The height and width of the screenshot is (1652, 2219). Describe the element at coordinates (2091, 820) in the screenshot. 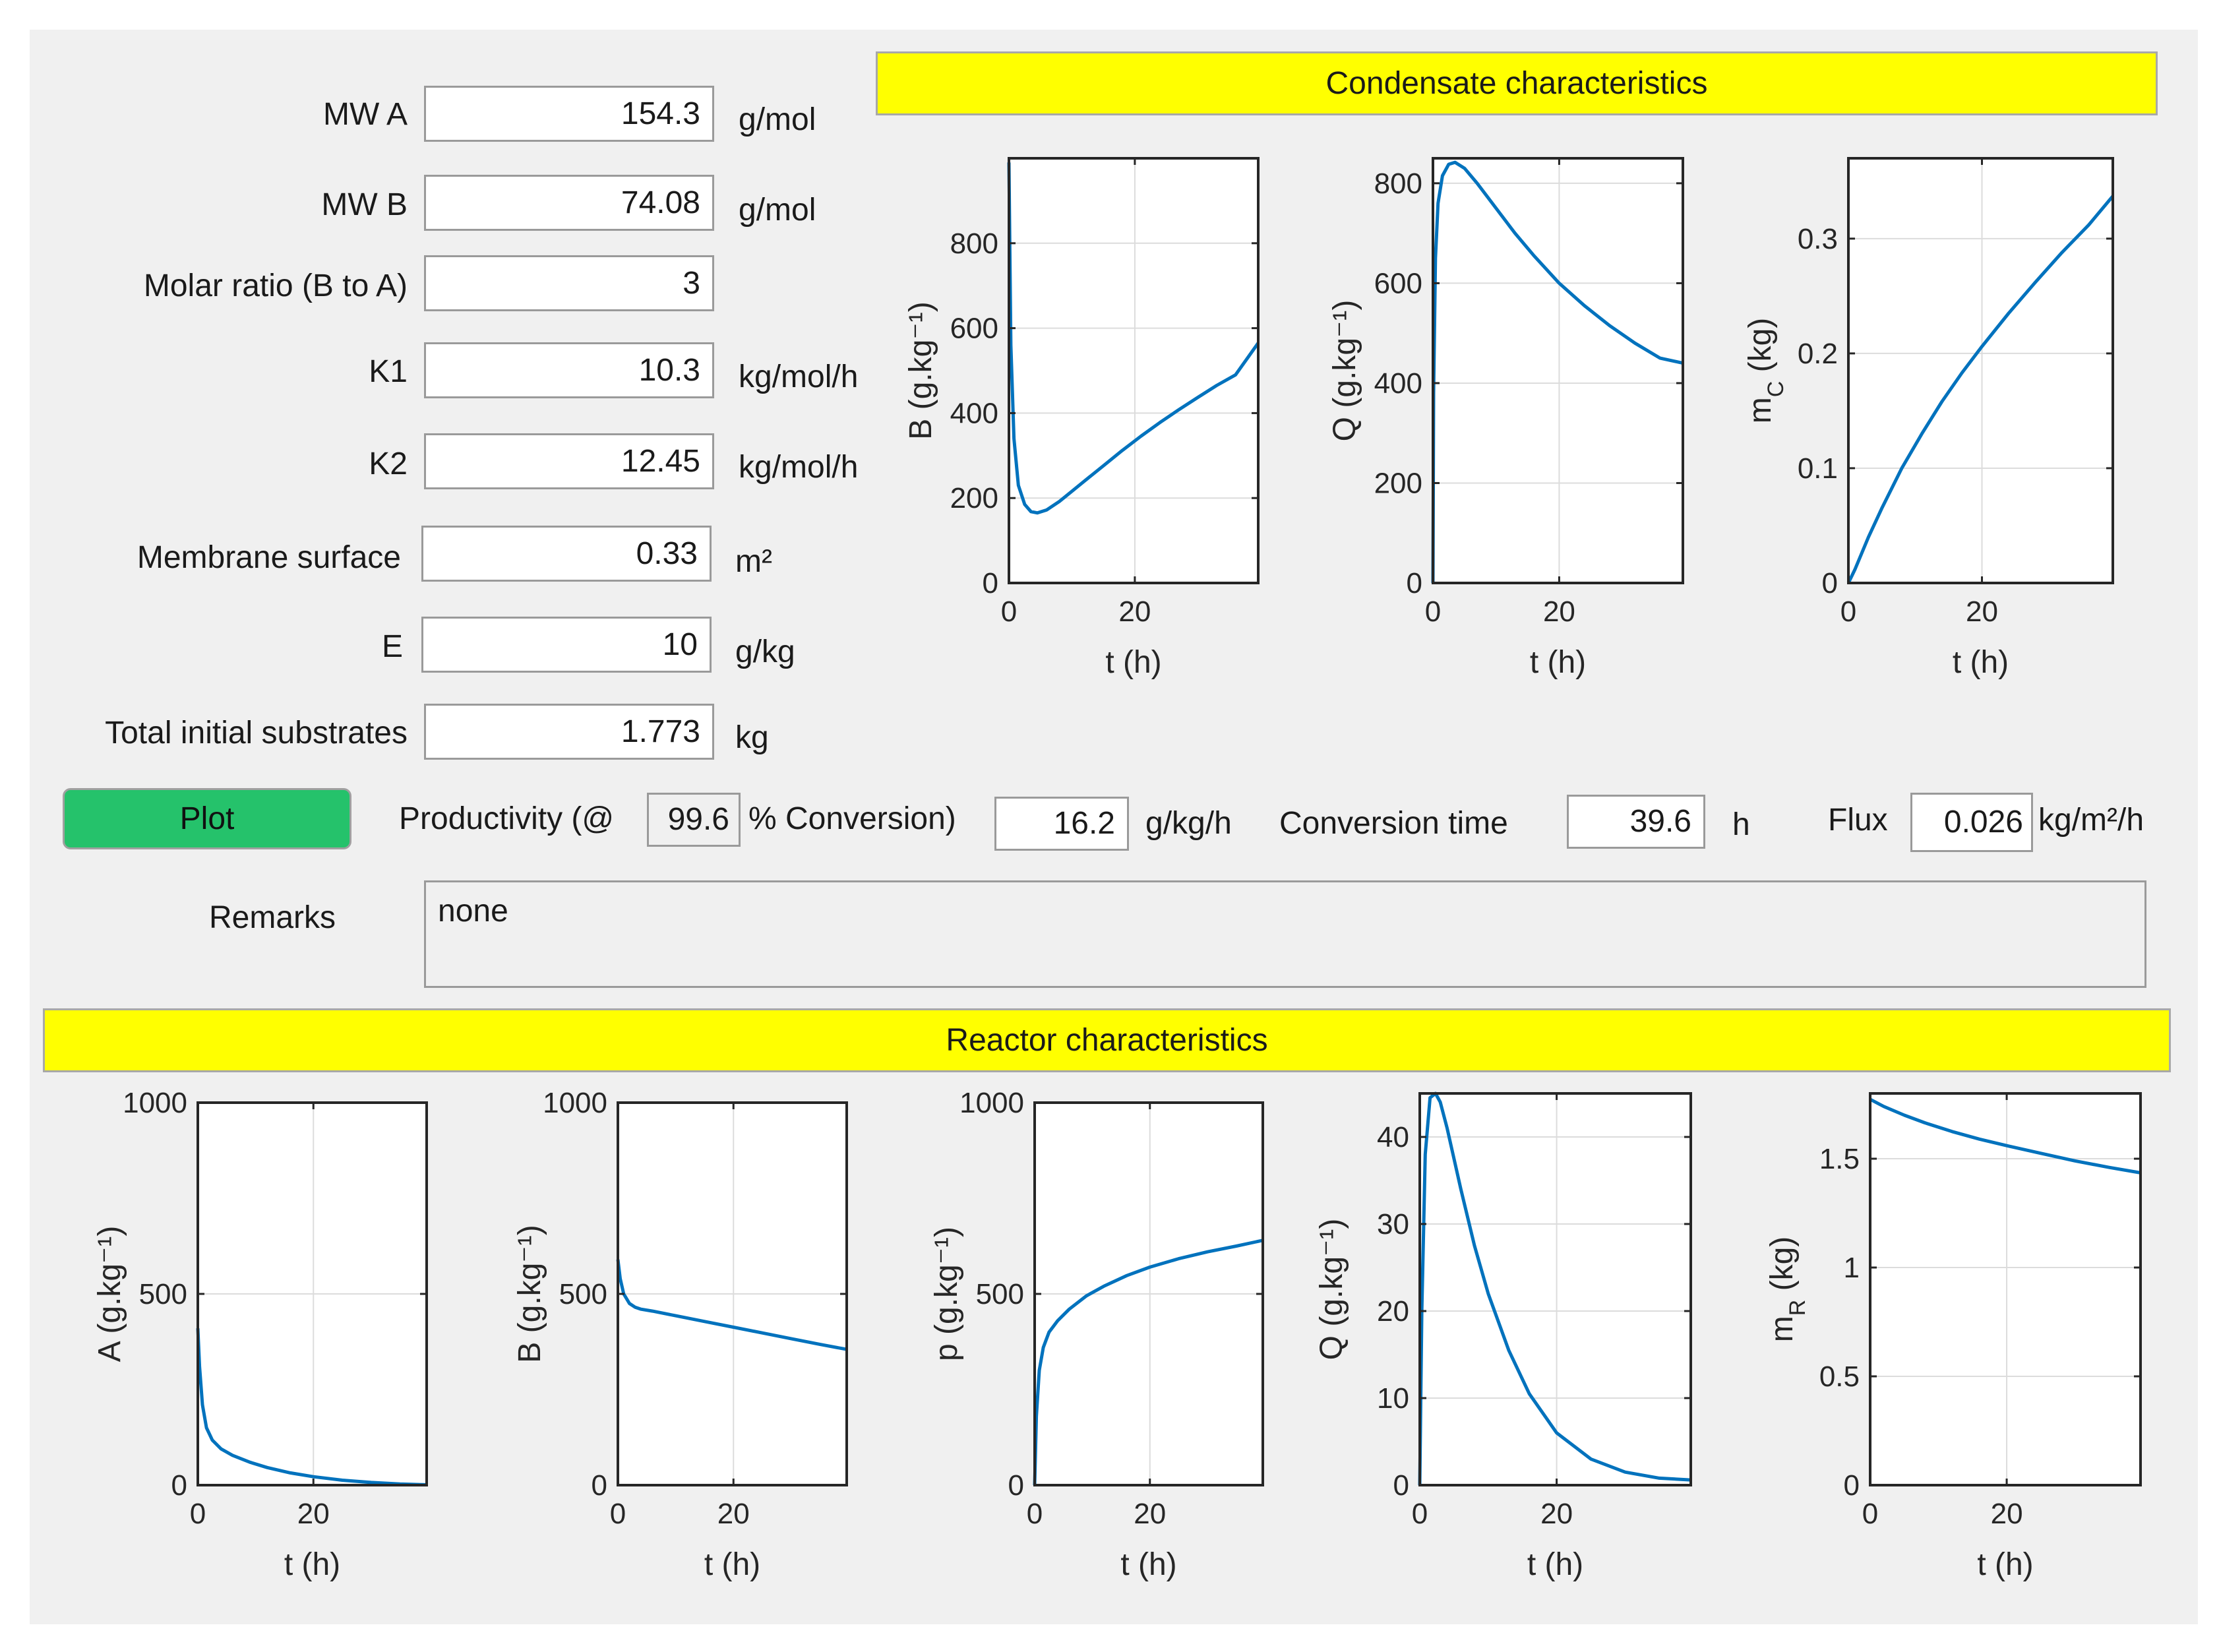

I see `flux-unit: kg/m²/h` at that location.